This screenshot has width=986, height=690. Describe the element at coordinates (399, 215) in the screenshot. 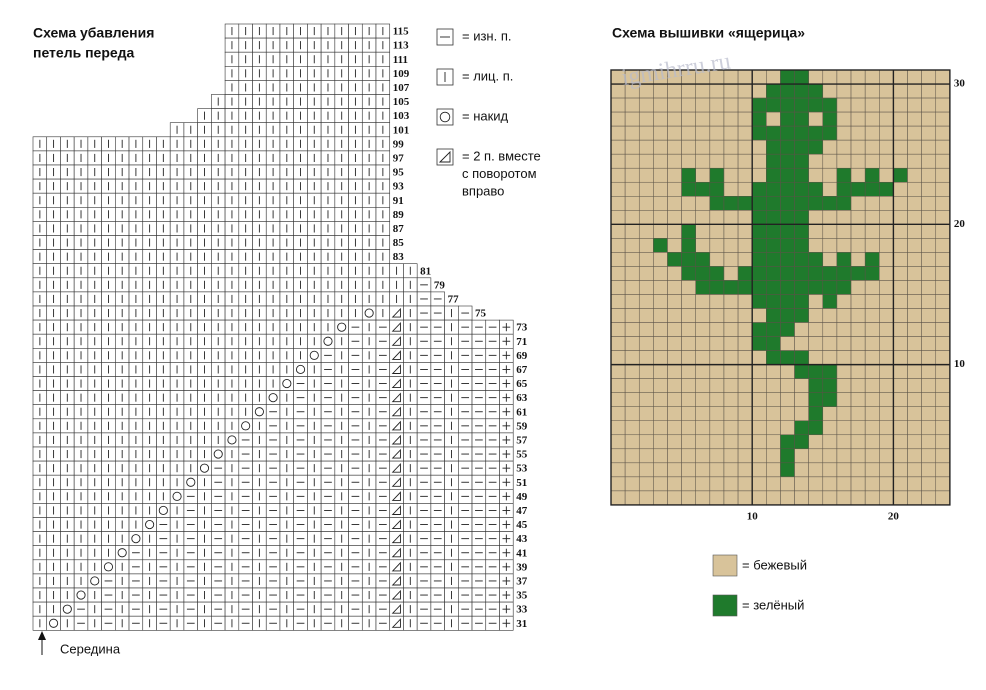

I see `row-number: 89` at that location.